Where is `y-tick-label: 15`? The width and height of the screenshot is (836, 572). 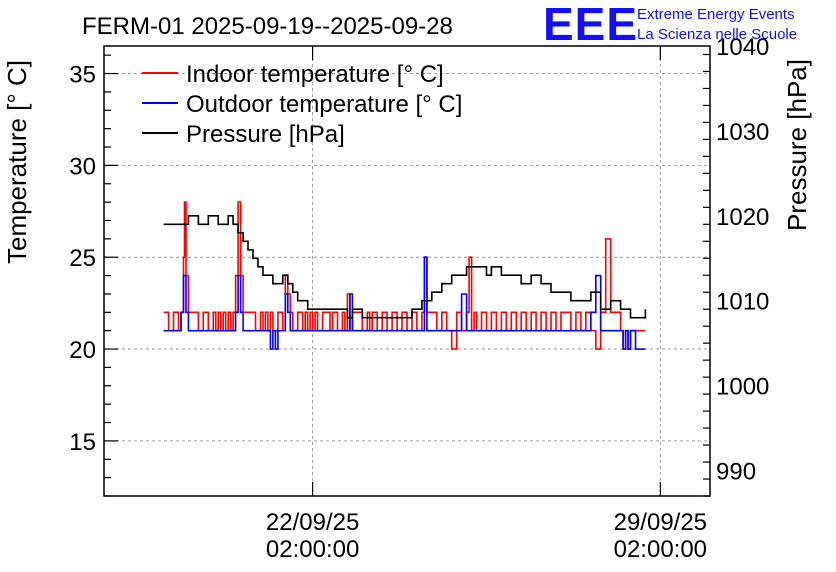 y-tick-label: 15 is located at coordinates (82, 442).